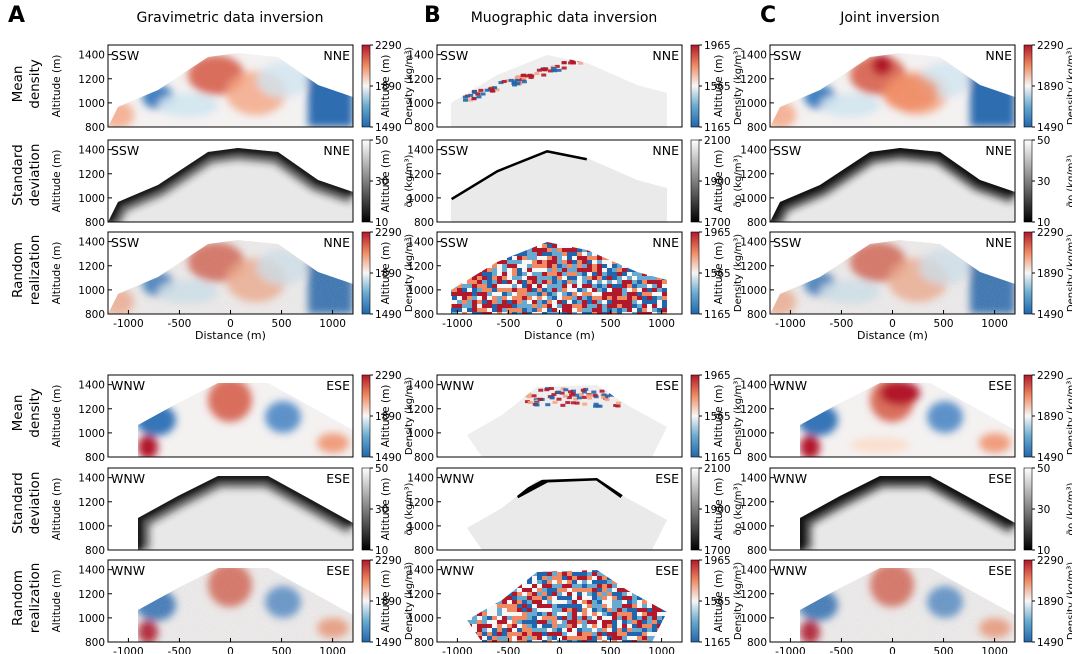  I want to click on colorbar-label: σ̃ρ (kg/m³), so click(409, 508).